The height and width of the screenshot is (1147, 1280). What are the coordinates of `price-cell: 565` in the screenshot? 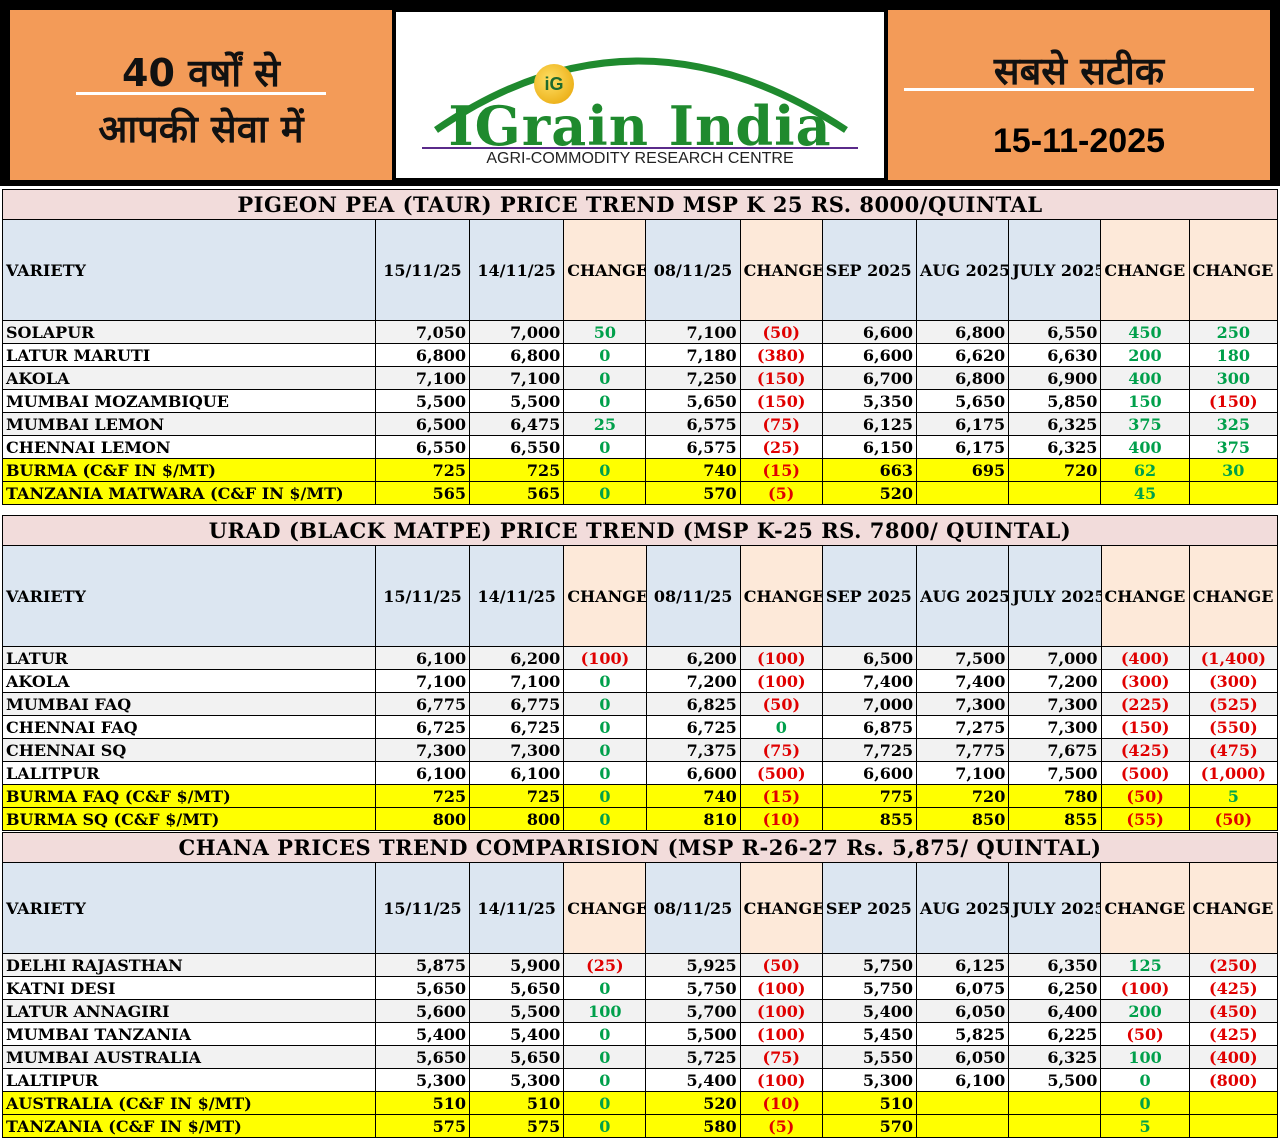 It's located at (422, 493).